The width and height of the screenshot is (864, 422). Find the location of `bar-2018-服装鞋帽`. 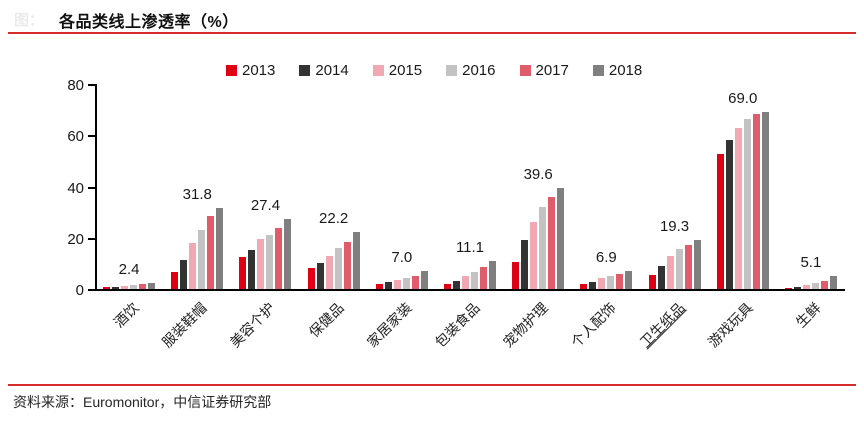

bar-2018-服装鞋帽 is located at coordinates (220, 248).